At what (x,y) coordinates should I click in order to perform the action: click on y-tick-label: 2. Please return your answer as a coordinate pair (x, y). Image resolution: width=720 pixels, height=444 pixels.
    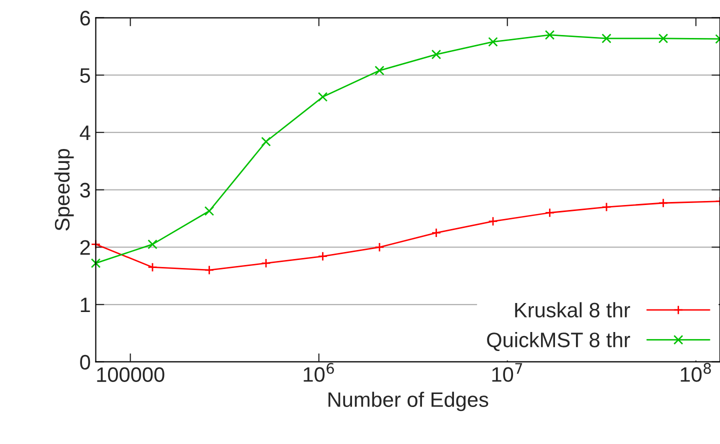
    Looking at the image, I should click on (85, 247).